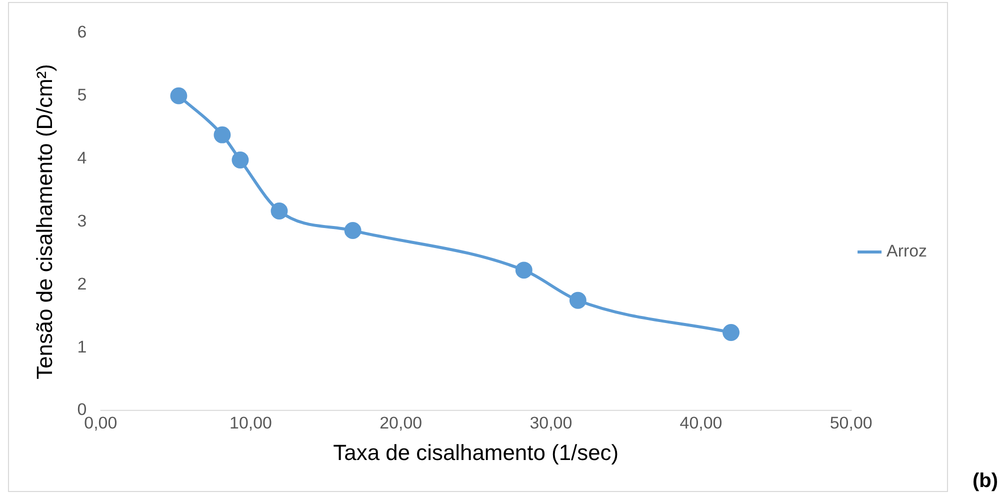 This screenshot has width=1000, height=497. What do you see at coordinates (476, 452) in the screenshot?
I see `x-axis-title: Taxa de cisalhamento (1/sec)` at bounding box center [476, 452].